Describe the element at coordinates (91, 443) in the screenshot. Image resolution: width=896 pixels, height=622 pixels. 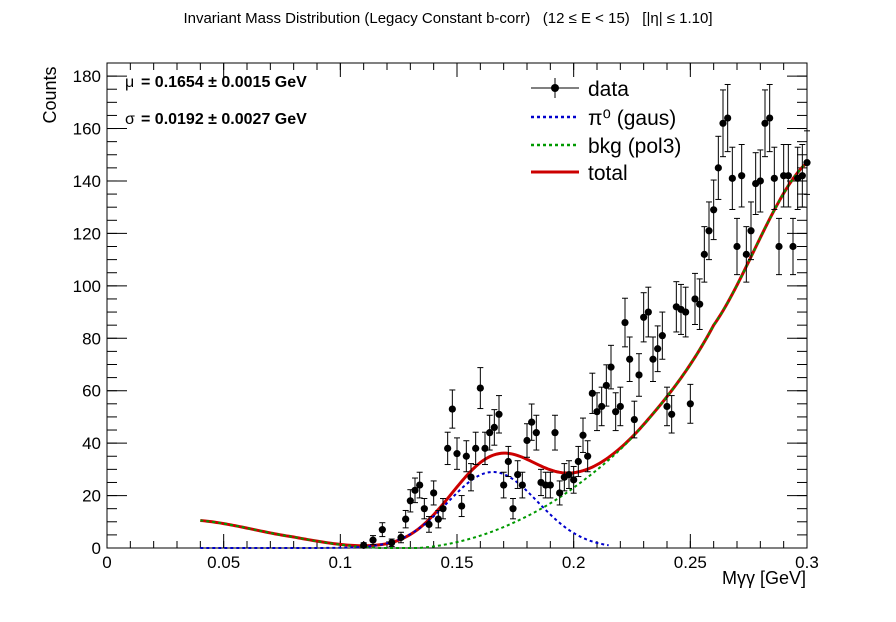
I see `y-tick-label: 40` at that location.